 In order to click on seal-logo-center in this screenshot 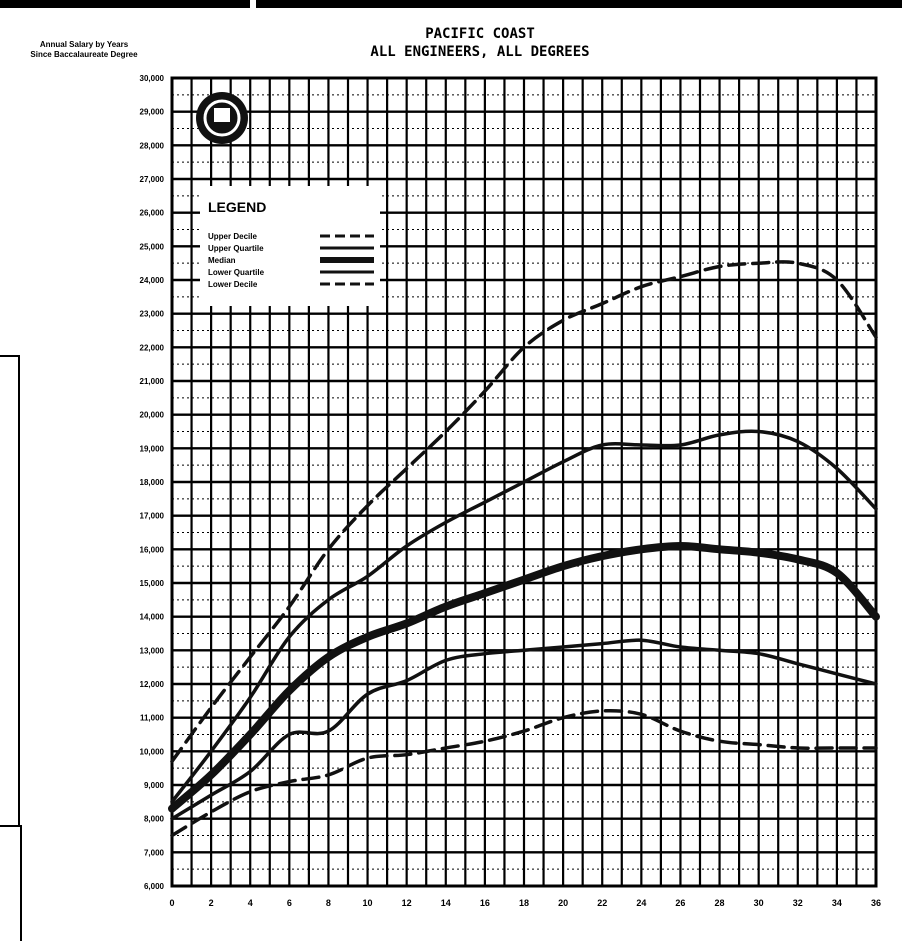, I will do `click(222, 115)`.